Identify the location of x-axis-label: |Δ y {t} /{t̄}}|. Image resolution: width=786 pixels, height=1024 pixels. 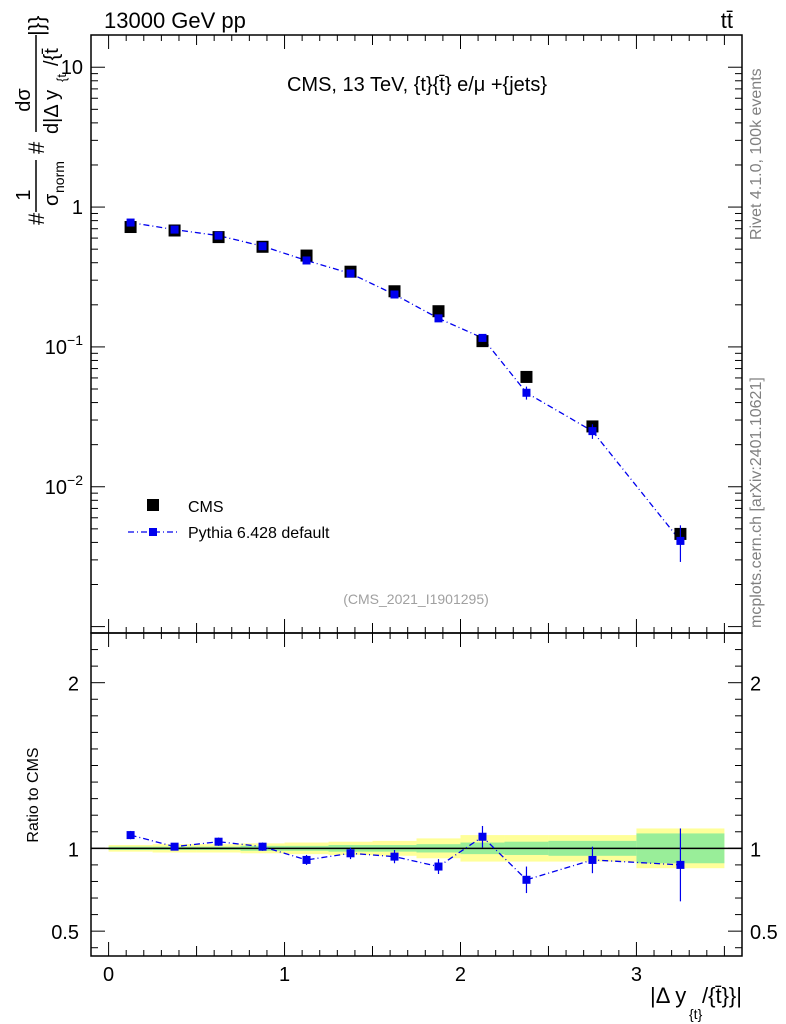
(696, 1002).